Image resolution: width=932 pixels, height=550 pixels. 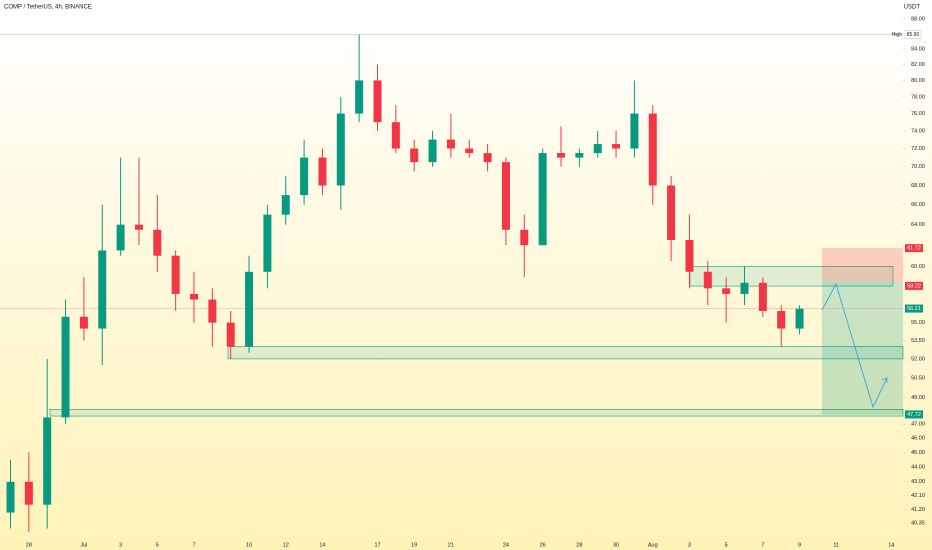 I want to click on x-tick-label: 11, so click(x=836, y=545).